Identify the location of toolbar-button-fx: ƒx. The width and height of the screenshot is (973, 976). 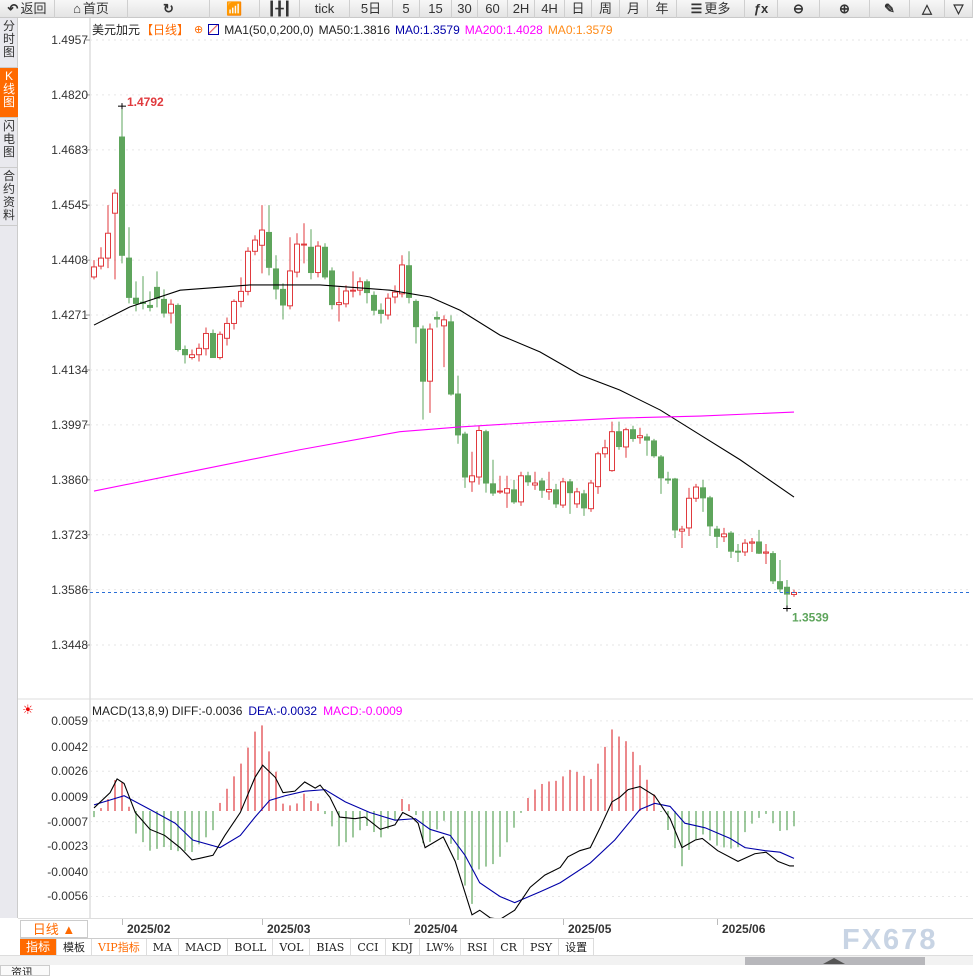
(761, 9).